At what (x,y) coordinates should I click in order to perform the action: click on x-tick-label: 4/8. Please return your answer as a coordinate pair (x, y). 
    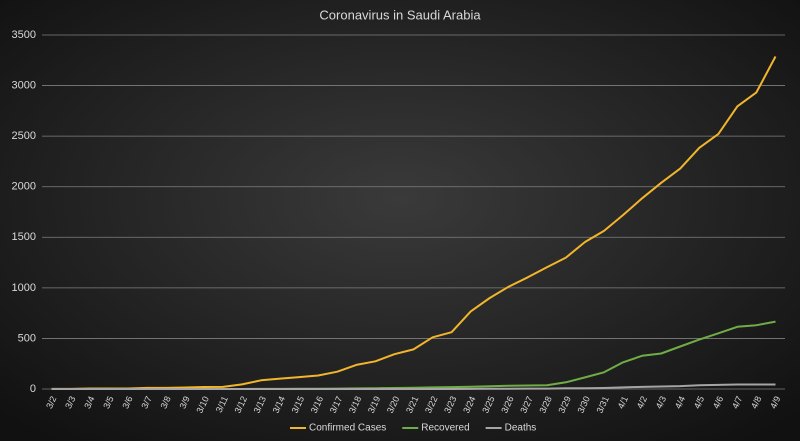
    Looking at the image, I should click on (756, 403).